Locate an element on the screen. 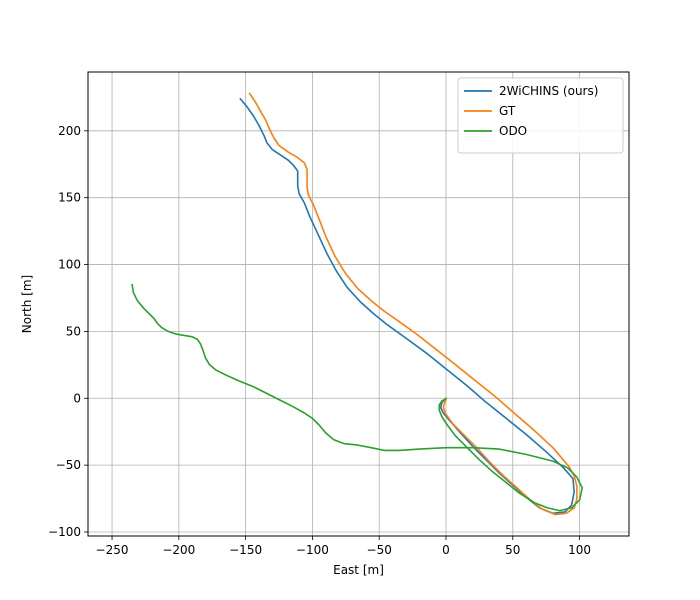 Image resolution: width=700 pixels, height=600 pixels. x-tick-label: 50 is located at coordinates (512, 550).